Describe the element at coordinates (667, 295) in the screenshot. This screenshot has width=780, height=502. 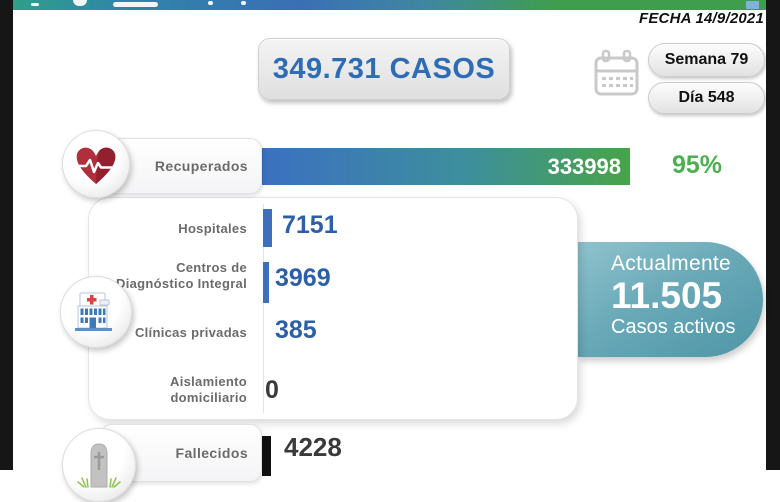
I see `active-cases-value: 11.505` at that location.